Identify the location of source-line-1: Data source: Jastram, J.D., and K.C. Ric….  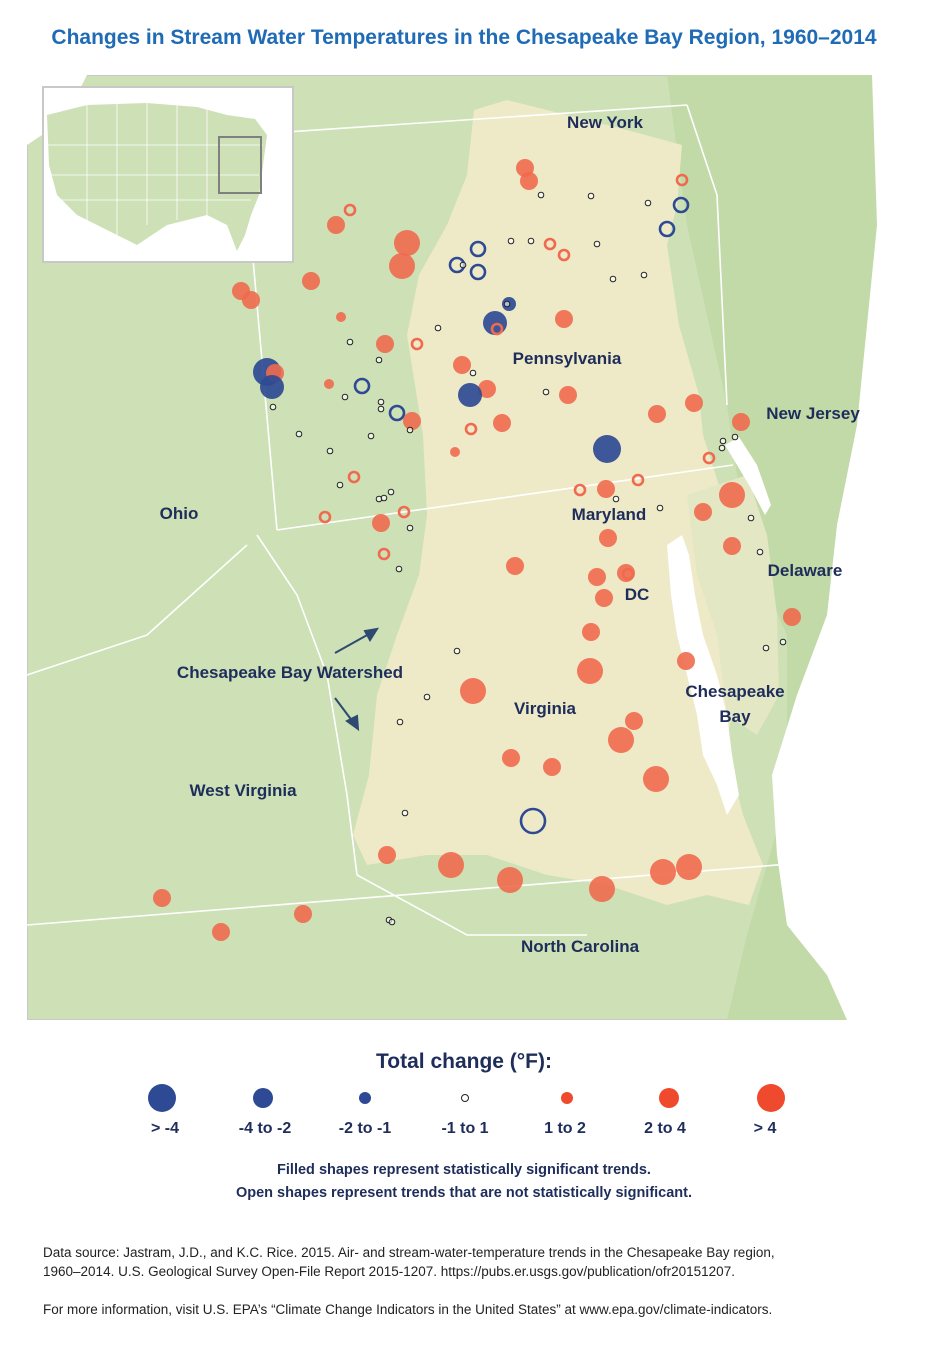
(409, 1252).